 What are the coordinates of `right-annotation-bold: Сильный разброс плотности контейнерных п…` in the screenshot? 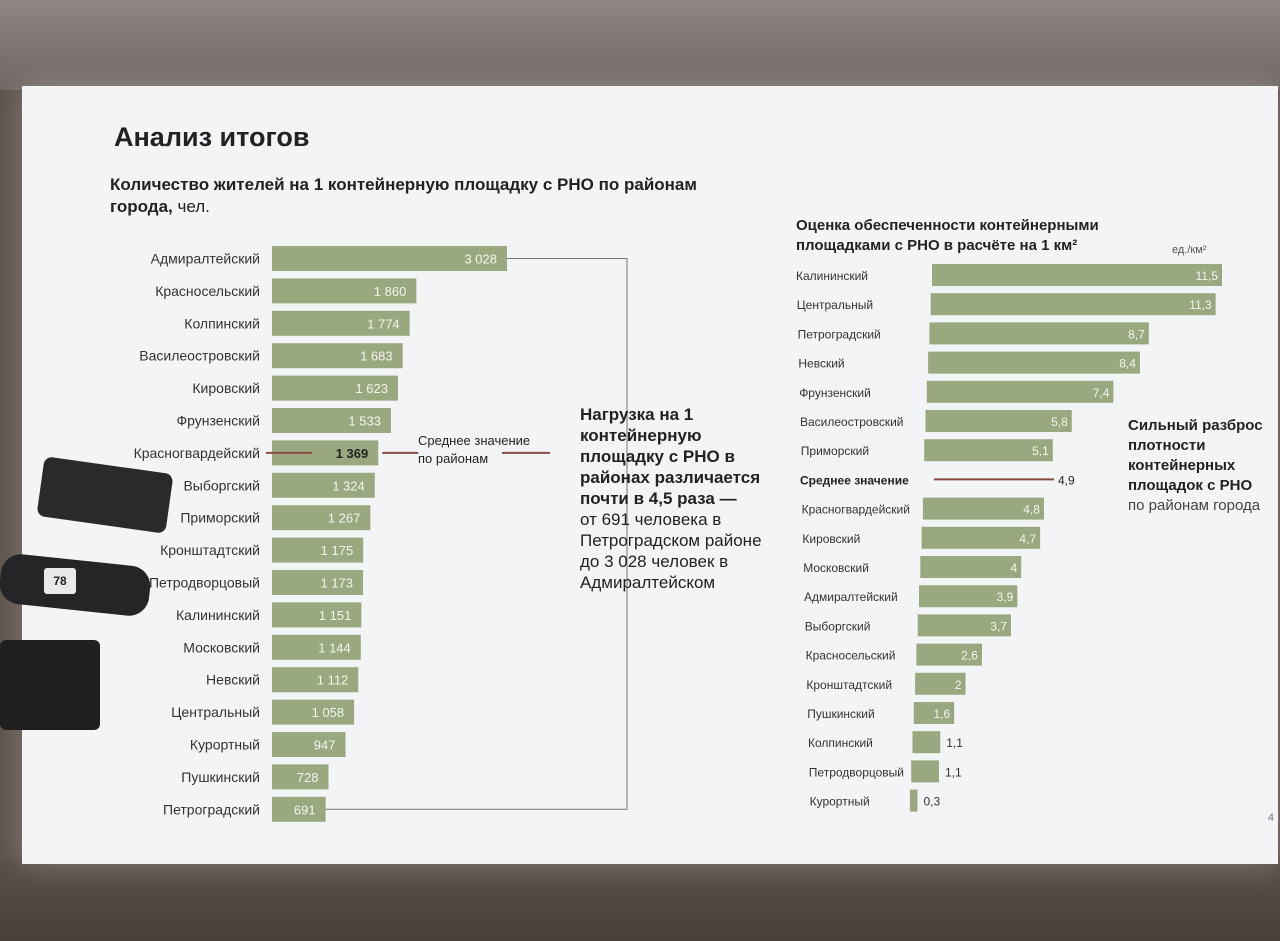 It's located at (1195, 455).